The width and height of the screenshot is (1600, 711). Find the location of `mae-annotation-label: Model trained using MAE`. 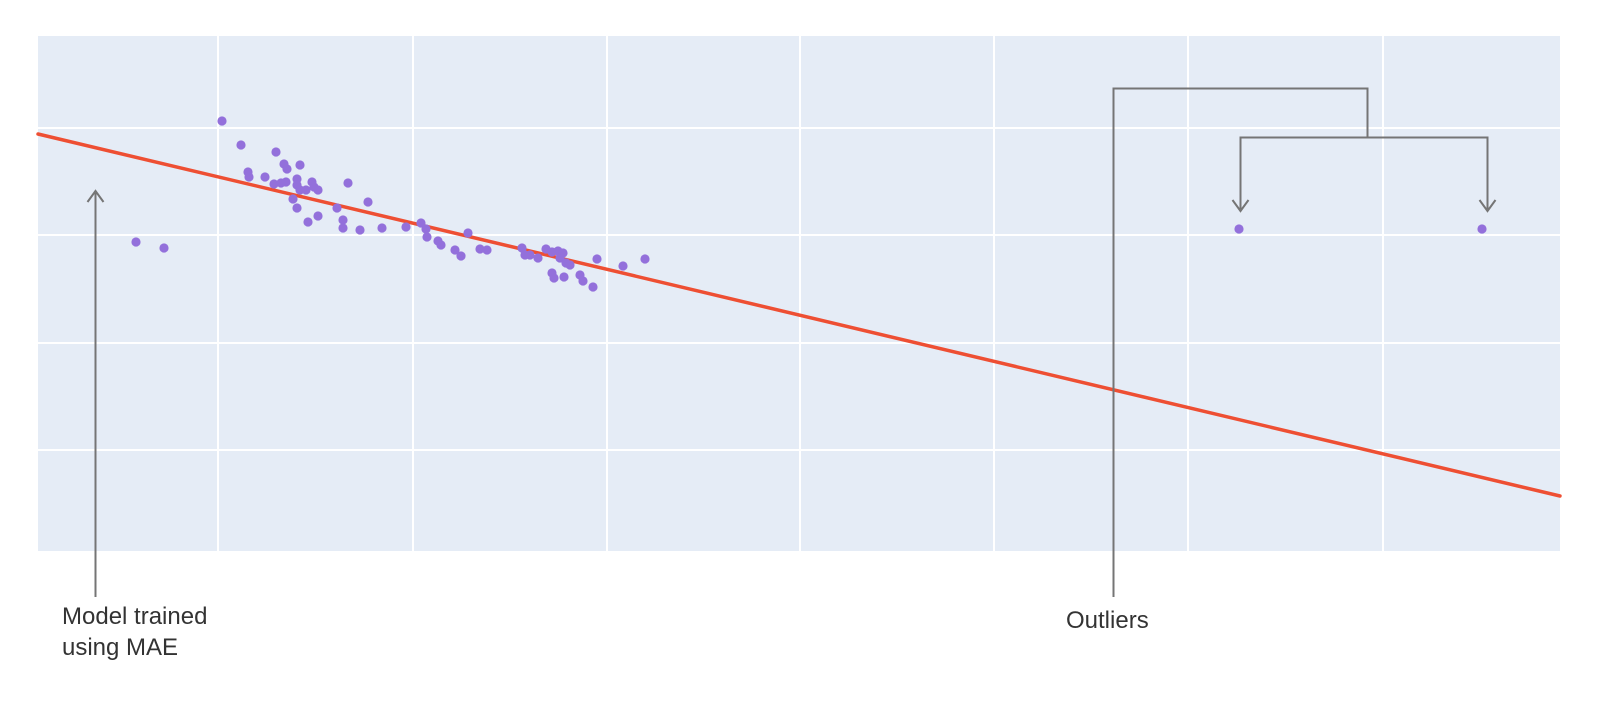

mae-annotation-label: Model trained using MAE is located at coordinates (135, 632).